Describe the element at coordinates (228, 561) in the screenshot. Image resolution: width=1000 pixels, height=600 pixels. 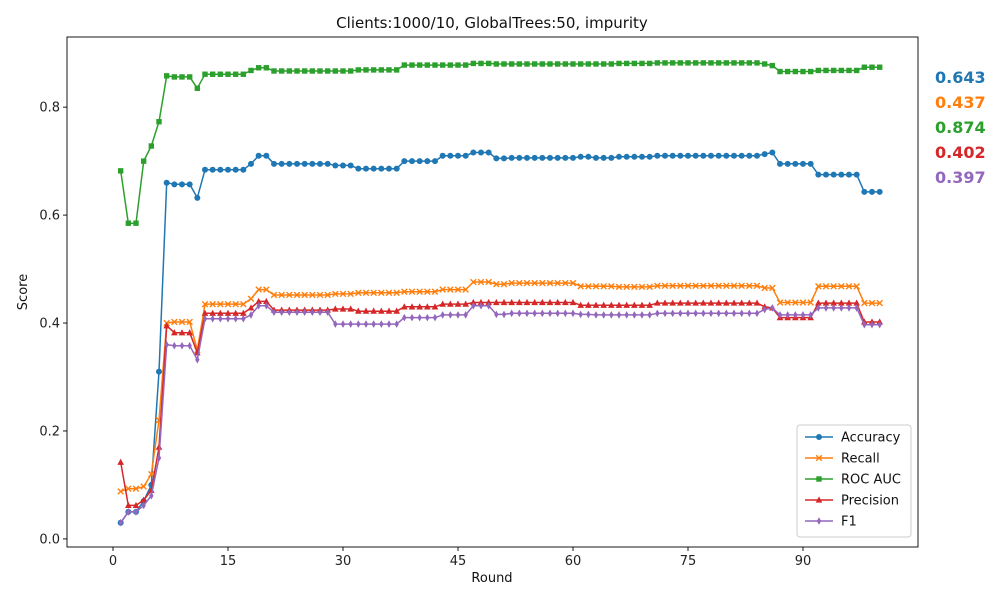
I see `x-tick-label: 15` at that location.